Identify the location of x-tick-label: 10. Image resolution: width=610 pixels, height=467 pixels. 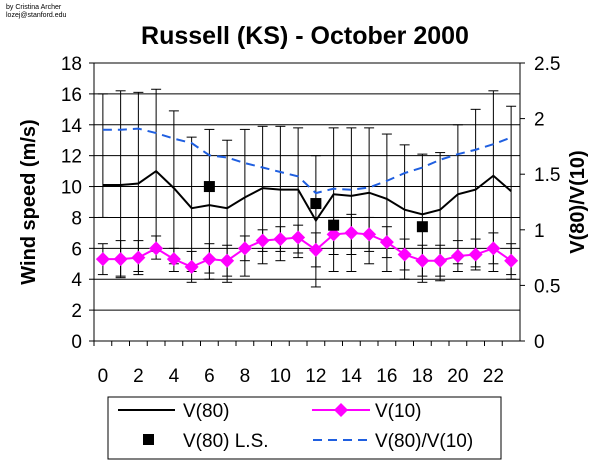
(280, 376).